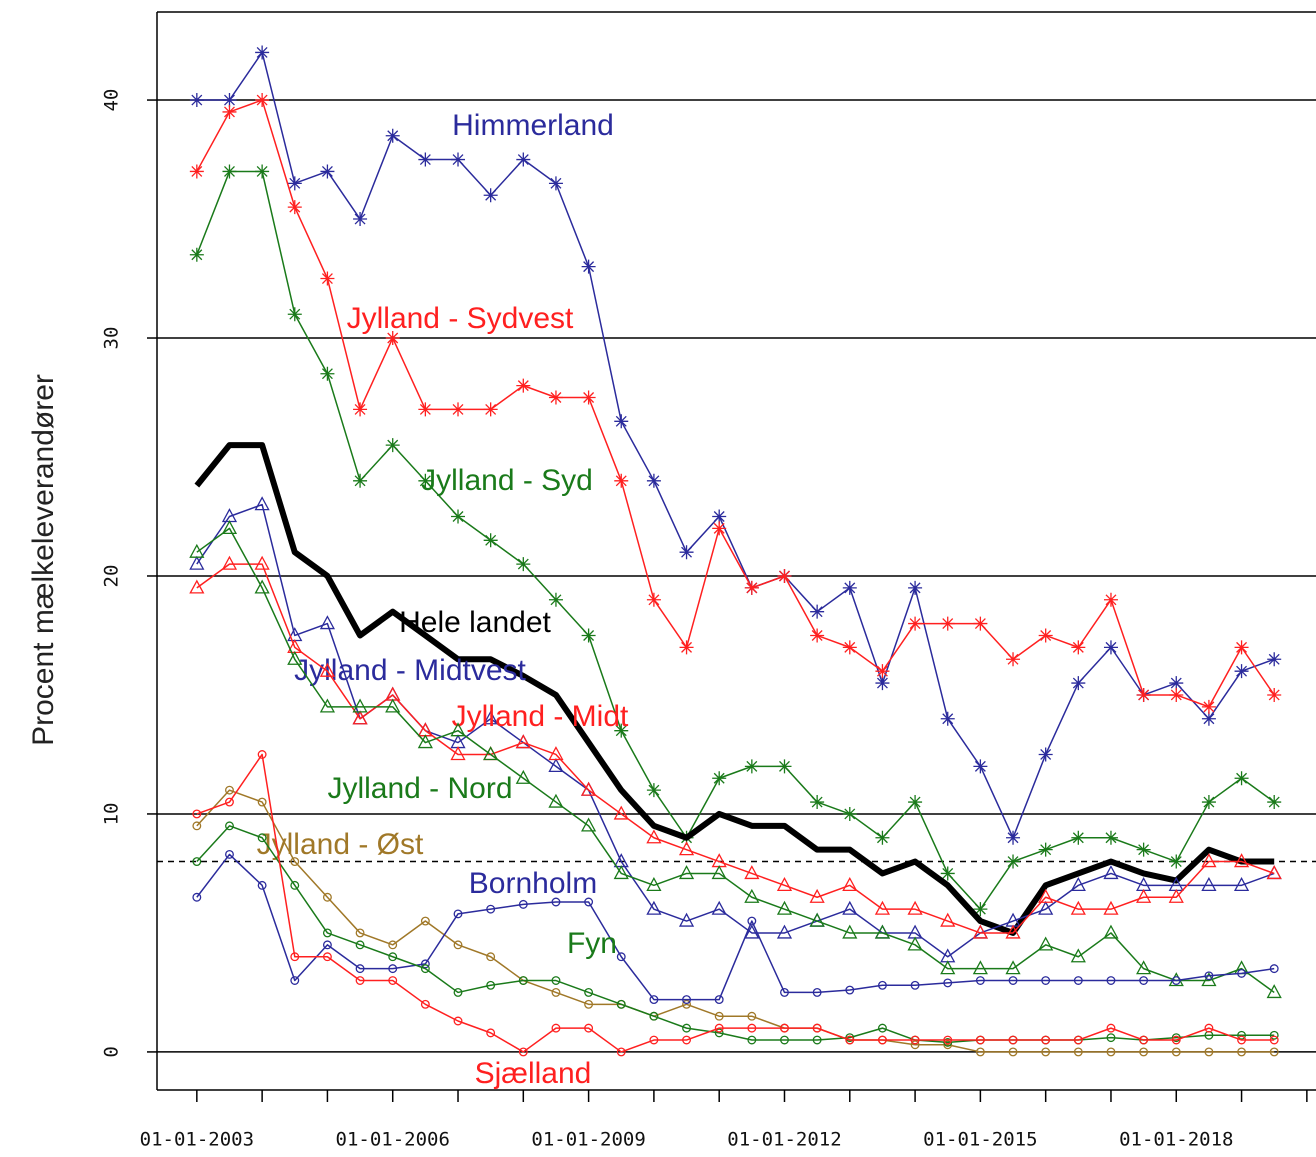  What do you see at coordinates (588, 1140) in the screenshot?
I see `x-tick-label: 01-01-2009` at bounding box center [588, 1140].